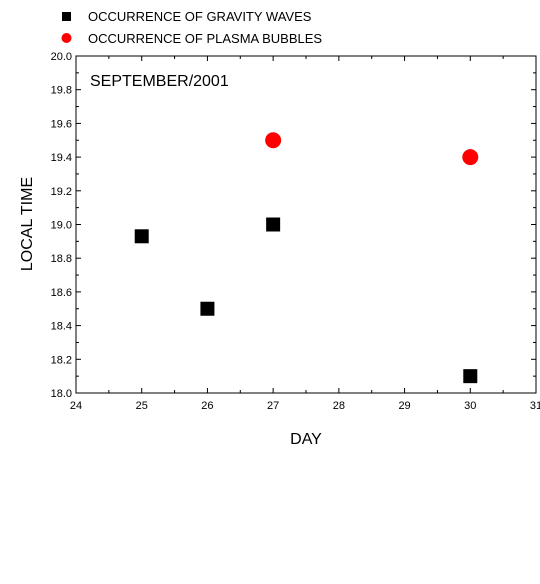 This screenshot has height=584, width=540. I want to click on y-tick-label: 19.0, so click(61, 226).